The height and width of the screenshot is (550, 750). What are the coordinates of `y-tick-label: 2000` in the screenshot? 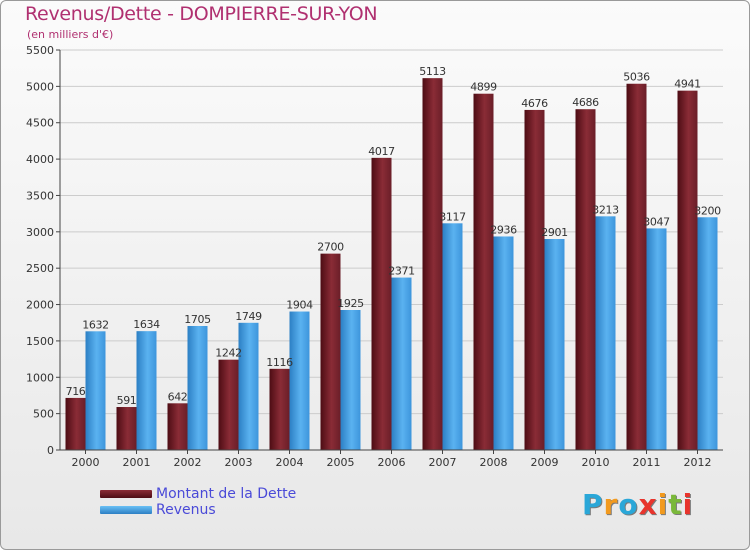 It's located at (40, 305).